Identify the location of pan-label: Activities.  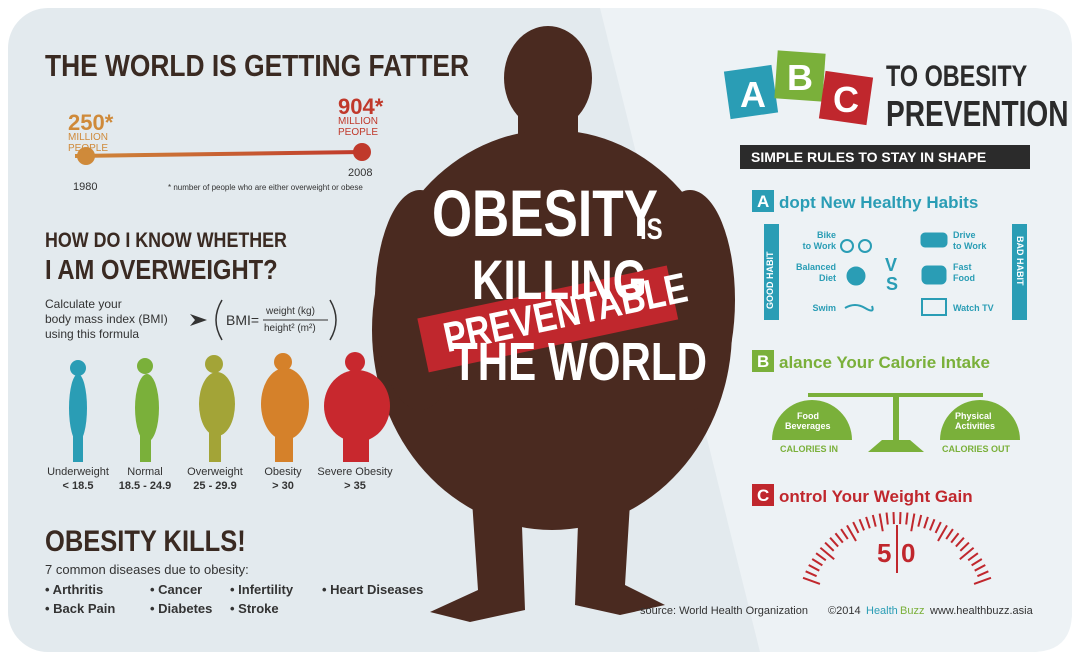
(975, 426).